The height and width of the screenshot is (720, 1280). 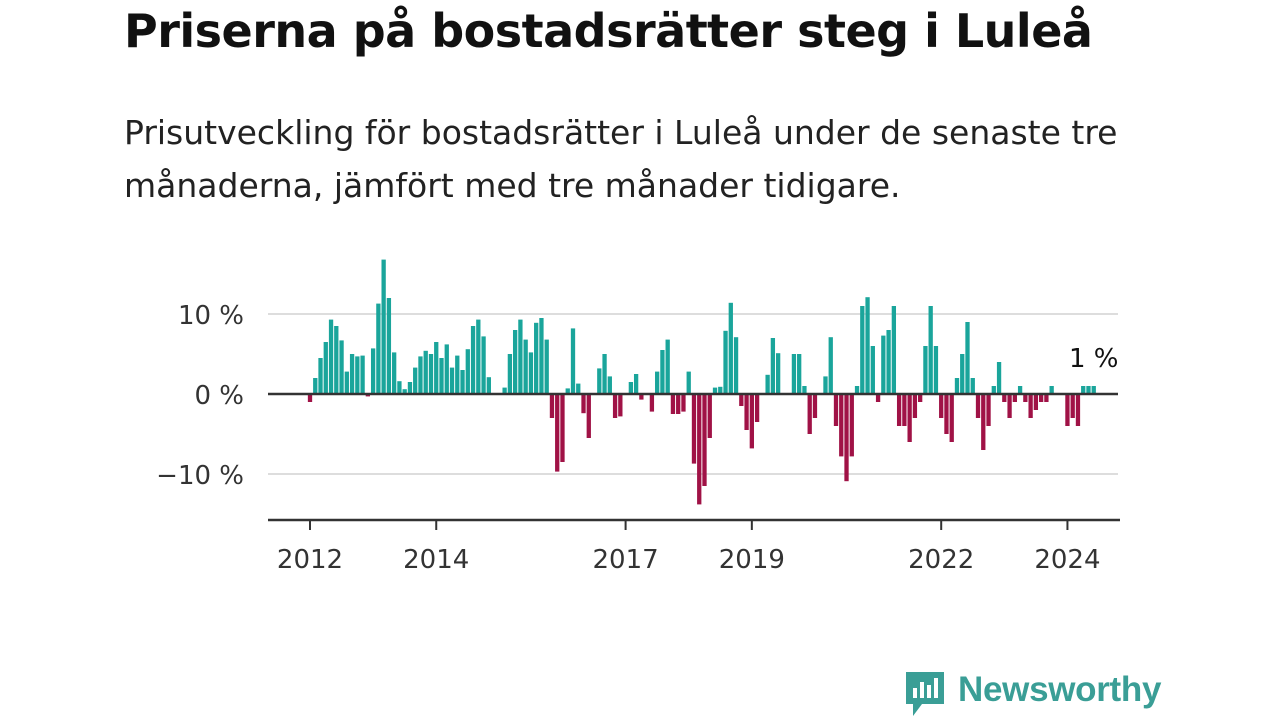 I want to click on x-tick-label: 2012, so click(x=310, y=560).